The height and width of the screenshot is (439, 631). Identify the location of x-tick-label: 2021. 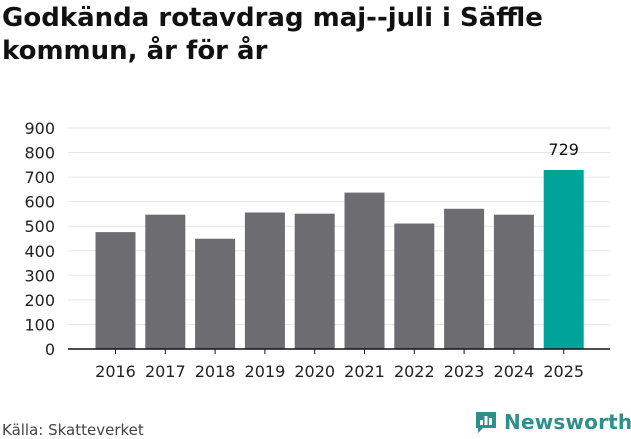
(364, 371).